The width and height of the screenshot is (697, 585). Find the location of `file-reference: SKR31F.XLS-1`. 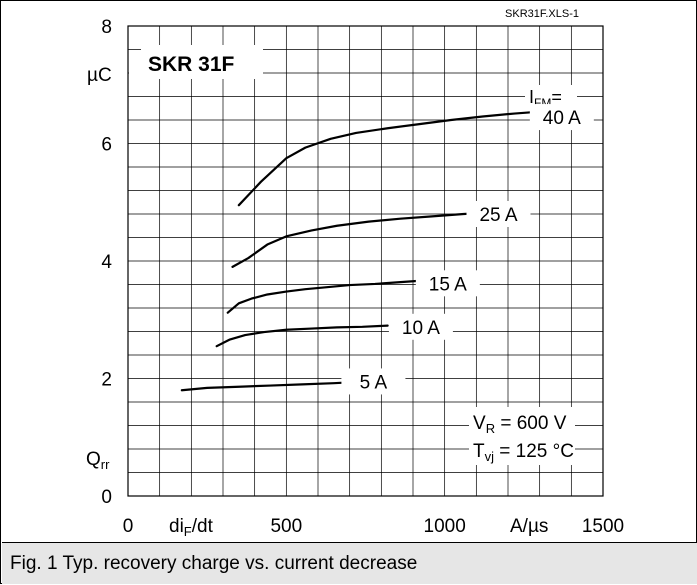

file-reference: SKR31F.XLS-1 is located at coordinates (542, 14).